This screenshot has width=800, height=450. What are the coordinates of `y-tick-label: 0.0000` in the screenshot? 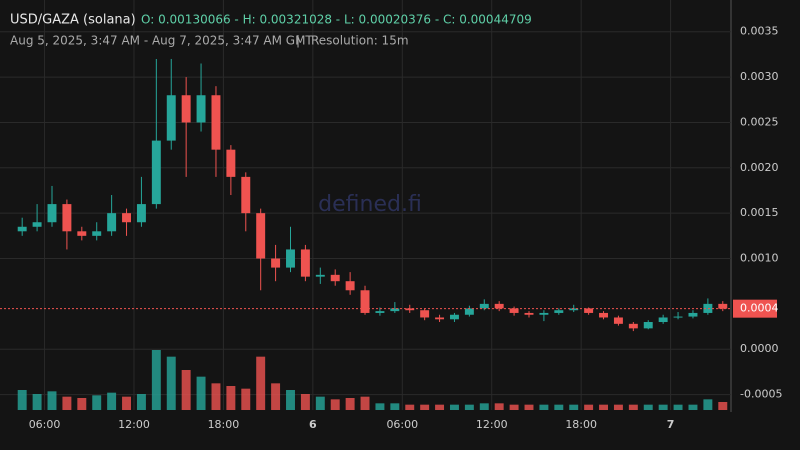 It's located at (759, 348).